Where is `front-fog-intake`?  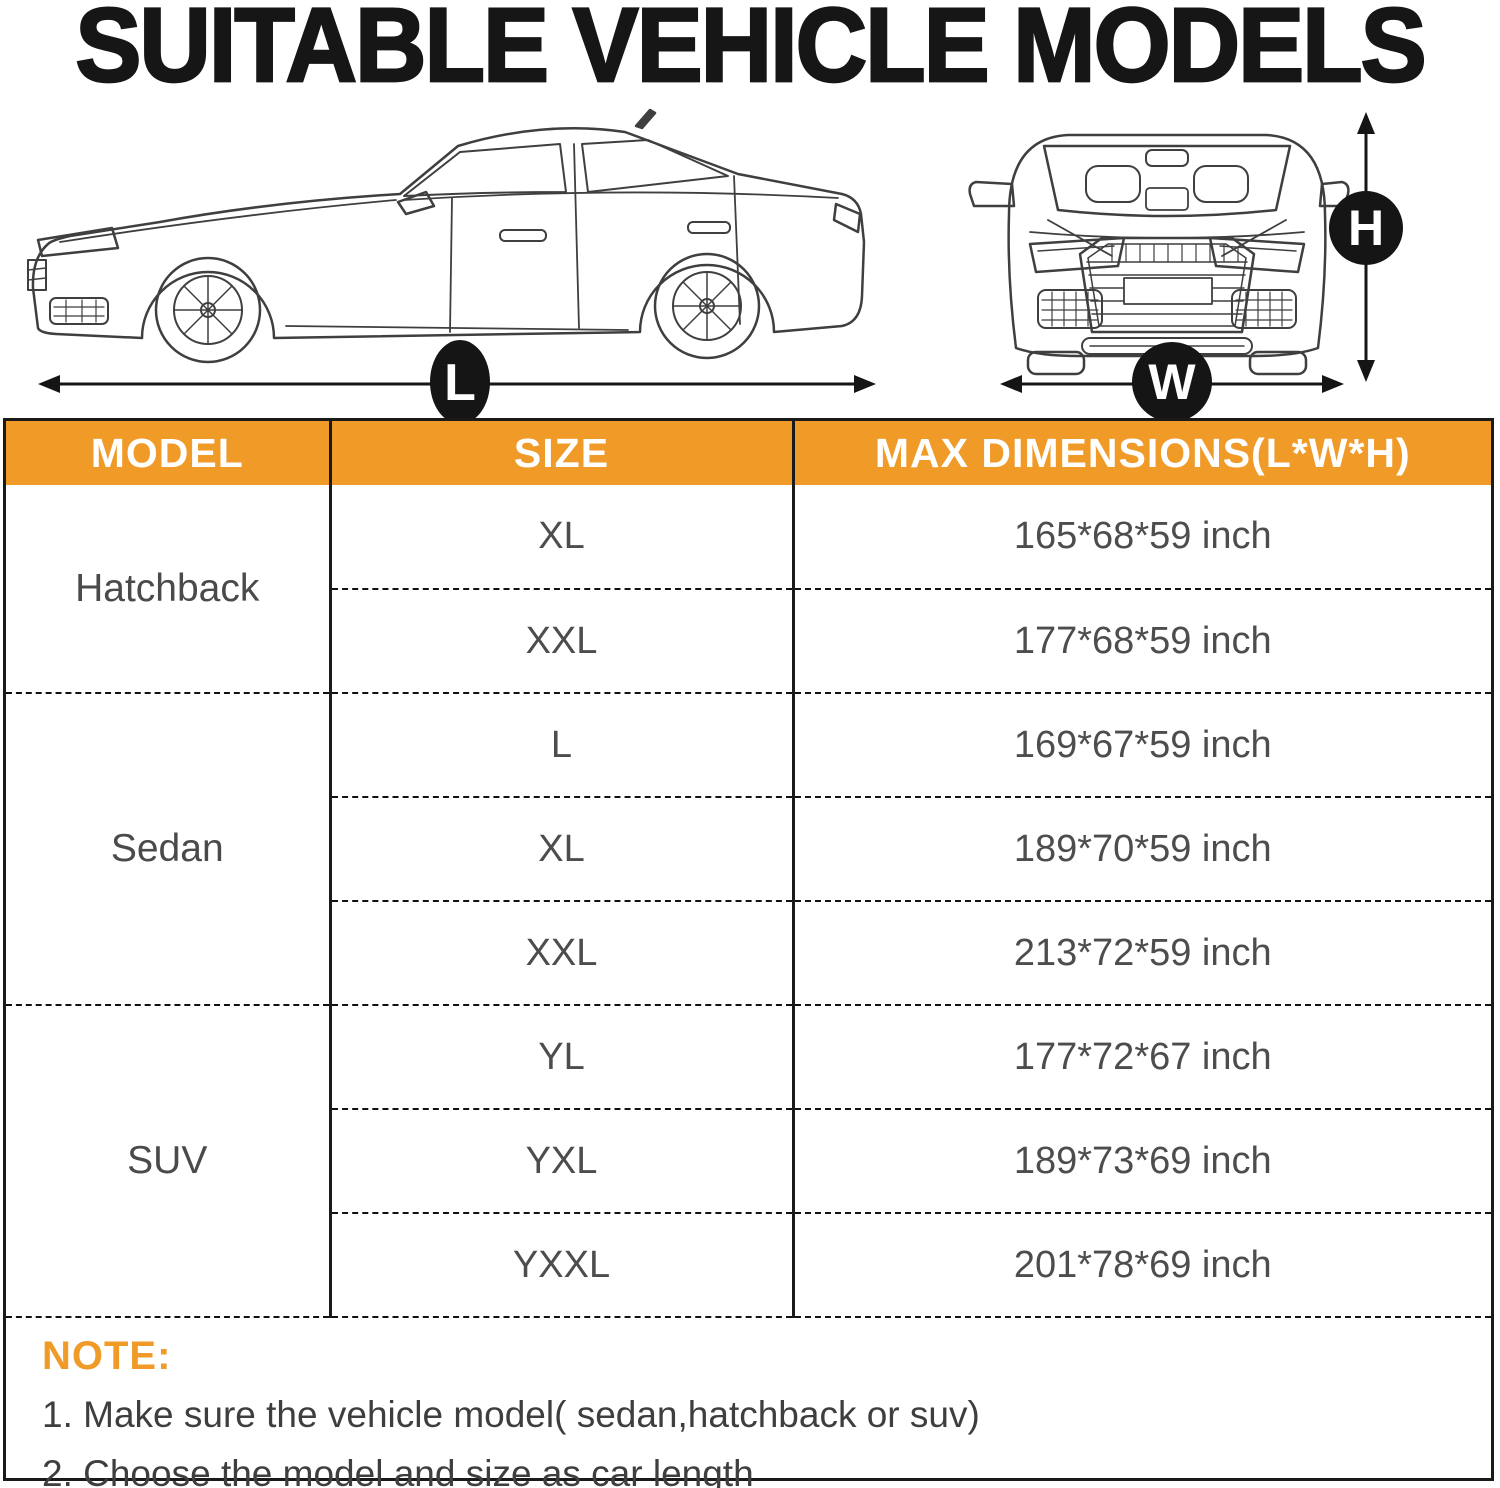
front-fog-intake is located at coordinates (79, 311).